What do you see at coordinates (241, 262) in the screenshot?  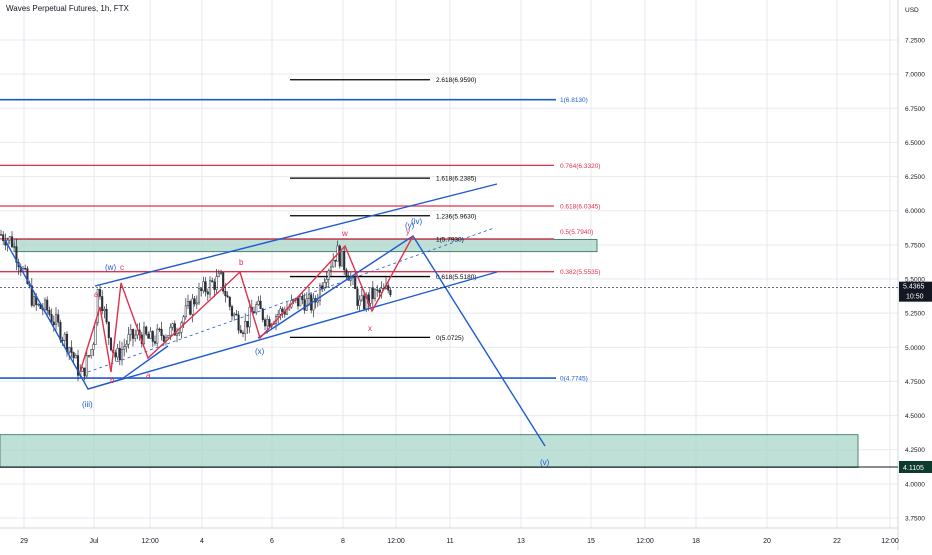 I see `wave-label-red: b` at bounding box center [241, 262].